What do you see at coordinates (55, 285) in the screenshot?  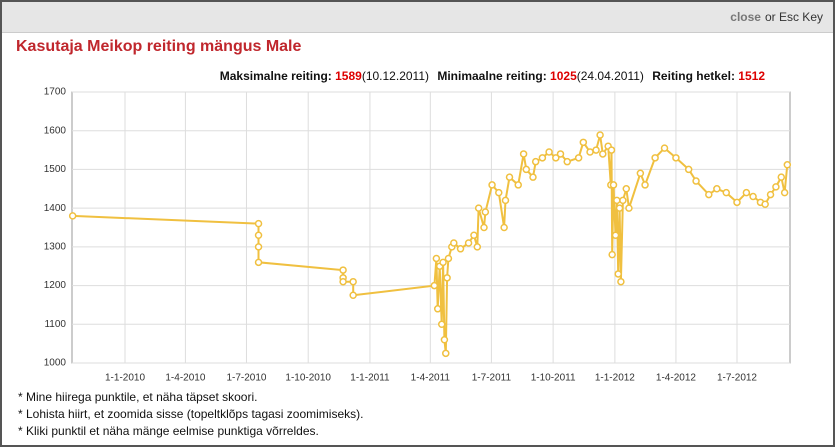 I see `y-tick-label: 1200` at bounding box center [55, 285].